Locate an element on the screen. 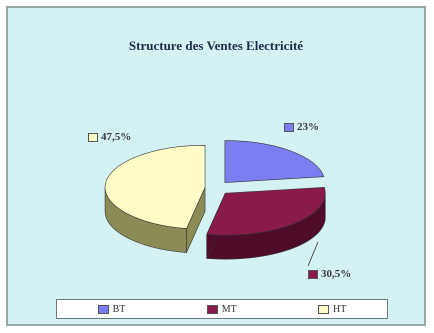 Image resolution: width=434 pixels, height=333 pixels. pie-slice-mt is located at coordinates (266, 211).